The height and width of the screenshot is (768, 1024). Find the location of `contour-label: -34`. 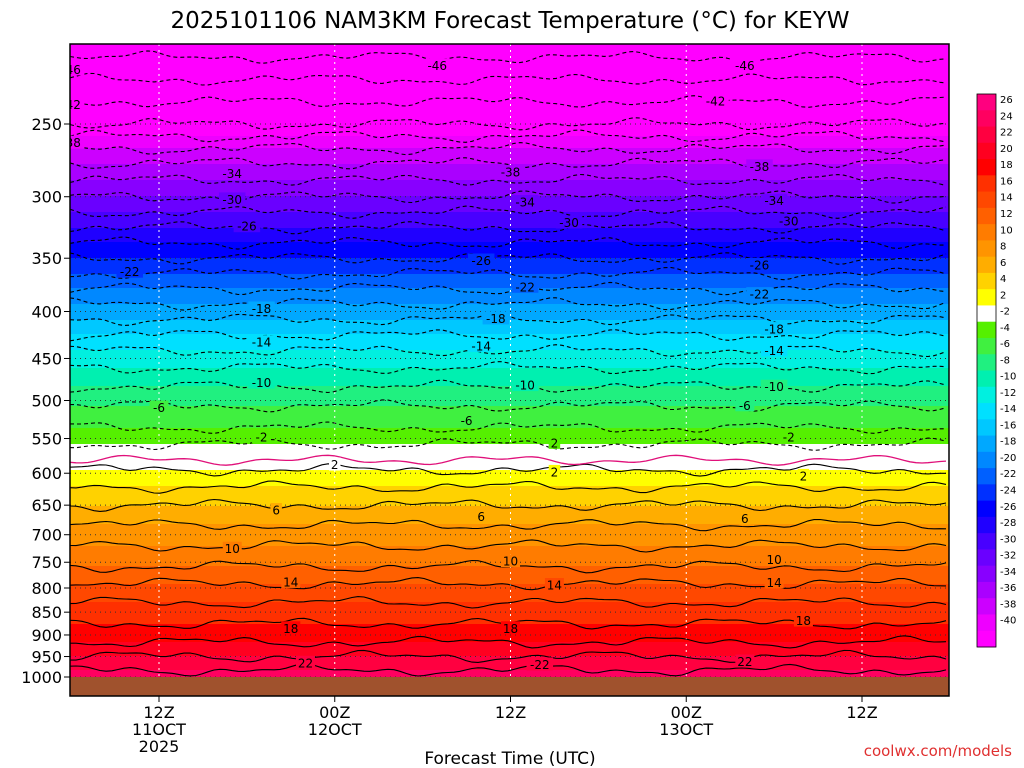

contour-label: -34 is located at coordinates (232, 174).